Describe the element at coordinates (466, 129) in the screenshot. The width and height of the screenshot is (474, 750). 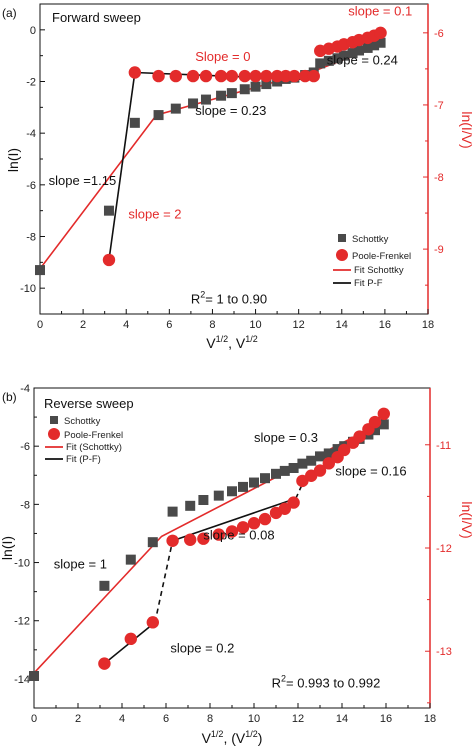
I see `y-right-axis-label-a: ln(I/V)` at that location.